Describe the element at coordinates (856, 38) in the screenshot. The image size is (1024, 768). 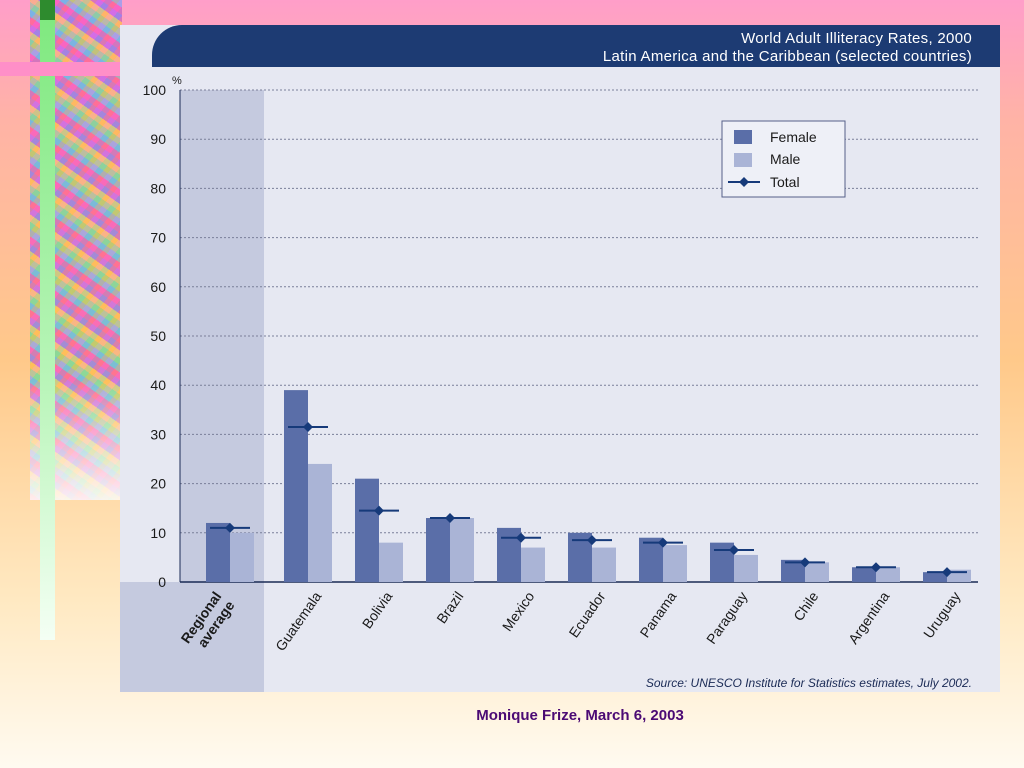
I see `chart-title: World Adult Illiteracy Rates, 2000` at that location.